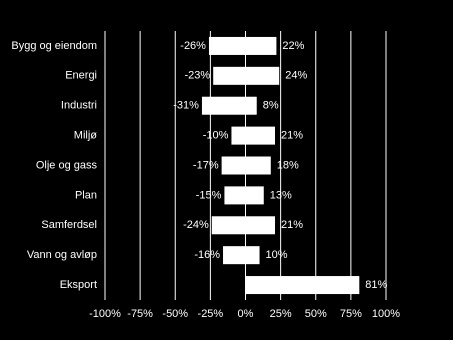 Image resolution: width=453 pixels, height=340 pixels. What do you see at coordinates (54, 46) in the screenshot?
I see `y-tick-label: Bygg og eiendom` at bounding box center [54, 46].